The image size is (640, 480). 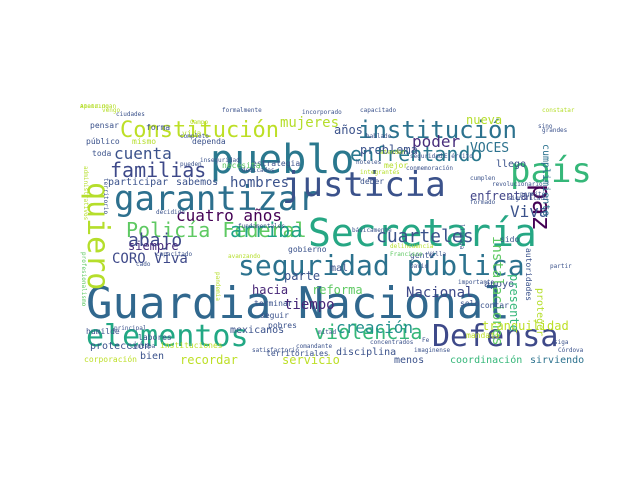 What do you see at coordinates (561, 266) in the screenshot?
I see `cloud-word: partir` at bounding box center [561, 266].